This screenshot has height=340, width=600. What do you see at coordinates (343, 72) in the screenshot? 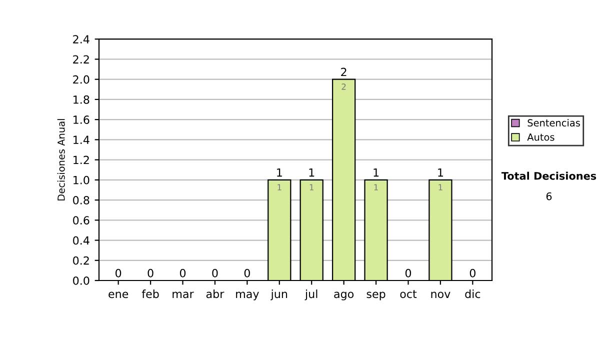
I see `total-label: 2` at bounding box center [343, 72].